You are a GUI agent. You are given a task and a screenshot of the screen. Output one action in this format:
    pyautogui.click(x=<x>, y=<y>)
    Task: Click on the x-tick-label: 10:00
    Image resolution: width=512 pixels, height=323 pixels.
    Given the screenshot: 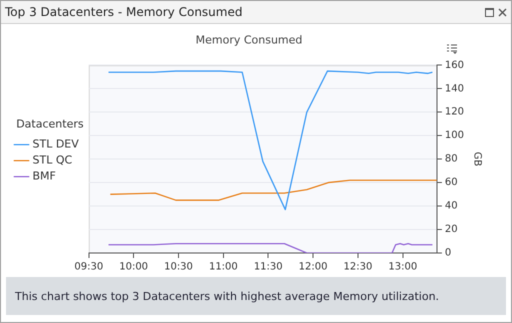 What is the action you would take?
    pyautogui.click(x=133, y=267)
    